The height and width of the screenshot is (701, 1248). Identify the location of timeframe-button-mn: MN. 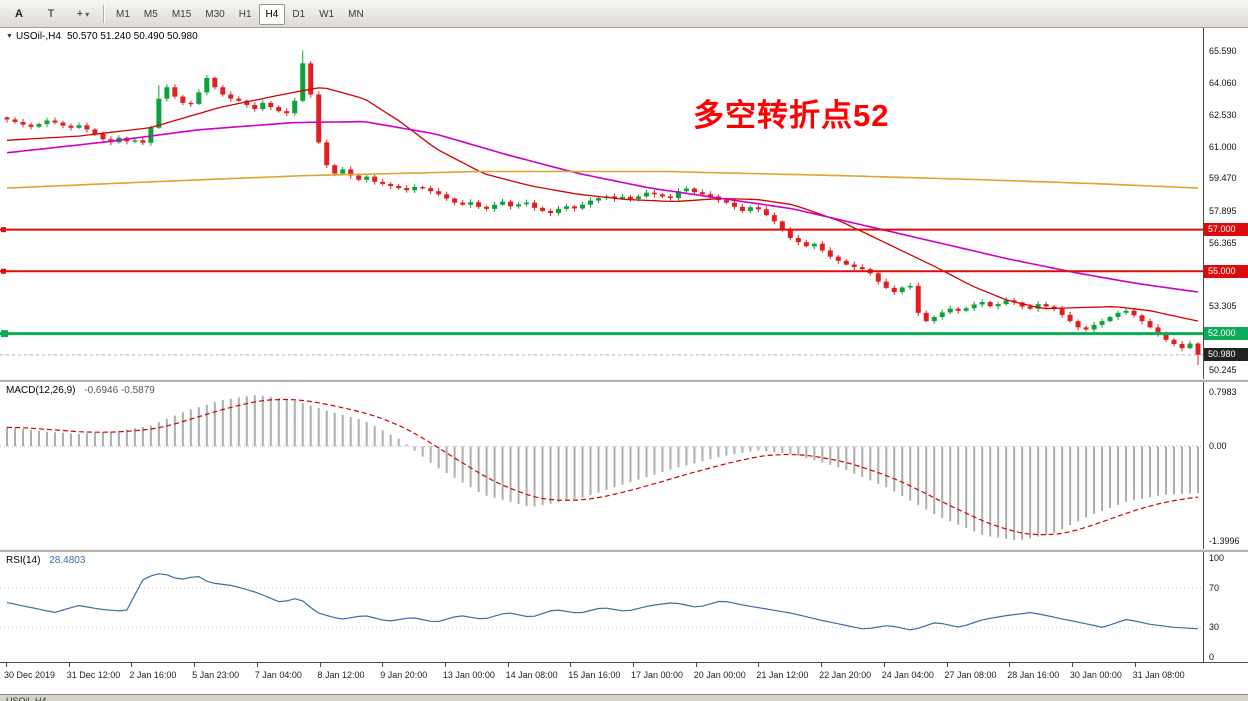
(356, 14).